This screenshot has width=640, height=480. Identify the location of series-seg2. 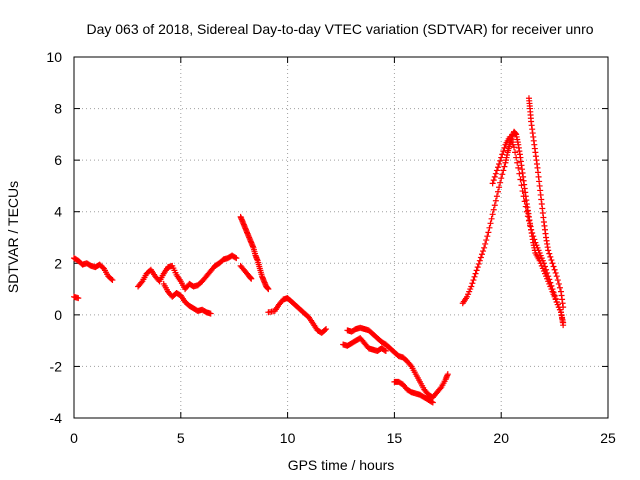
(93, 269).